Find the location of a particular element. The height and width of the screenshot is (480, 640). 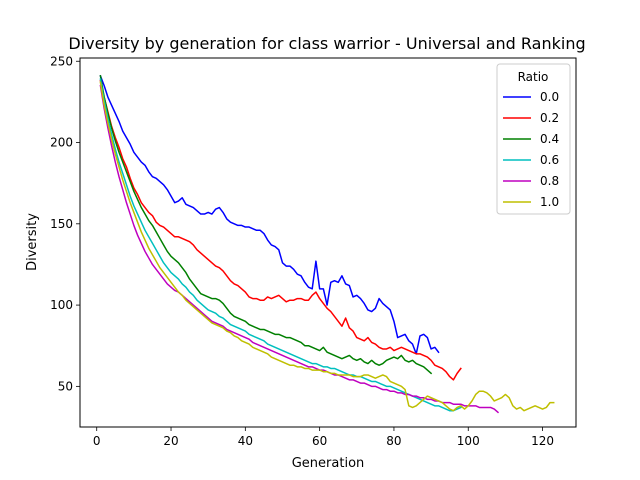

y-axis: 50 100 150 200 250 is located at coordinates (65, 223).